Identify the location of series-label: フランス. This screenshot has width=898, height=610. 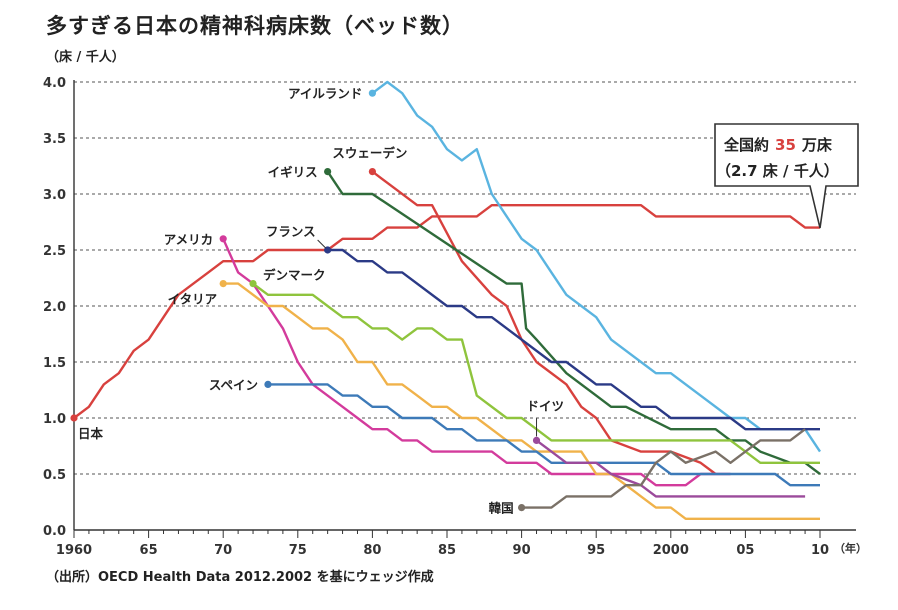
(291, 231).